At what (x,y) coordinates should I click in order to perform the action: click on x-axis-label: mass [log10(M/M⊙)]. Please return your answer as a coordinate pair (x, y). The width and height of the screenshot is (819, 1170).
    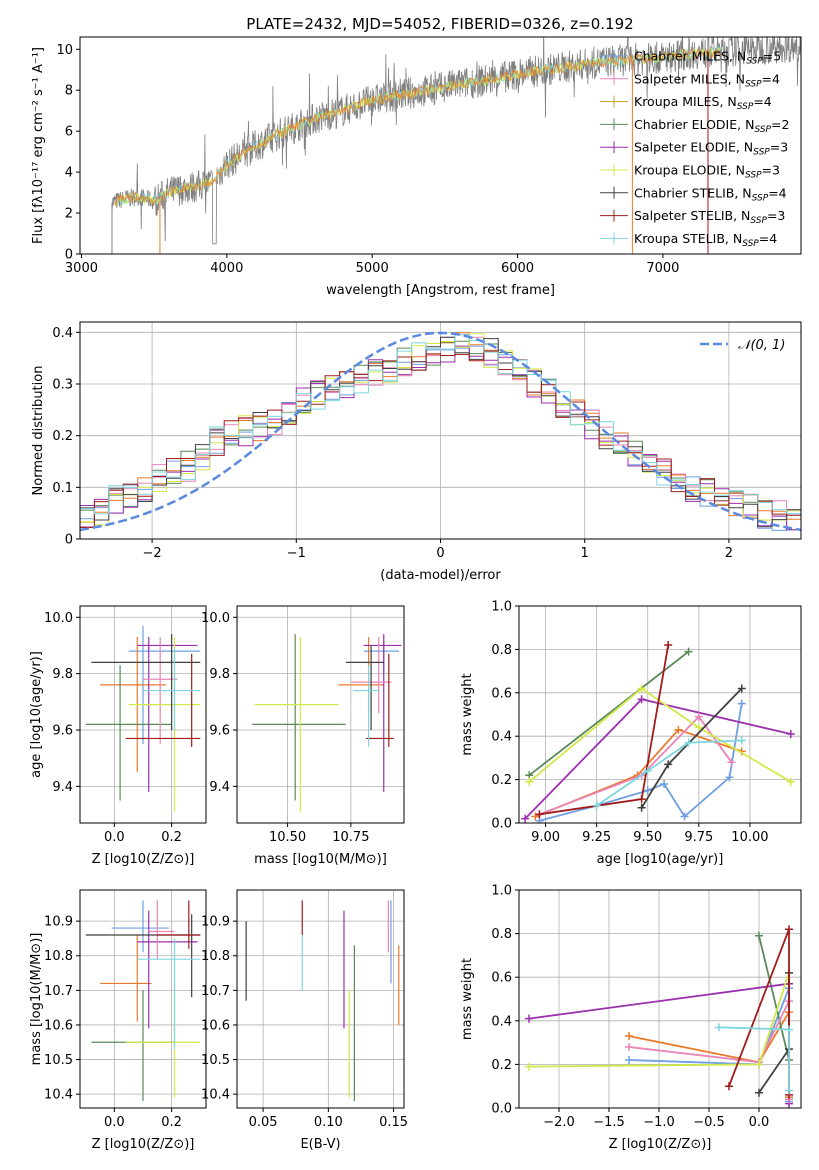
    Looking at the image, I should click on (320, 859).